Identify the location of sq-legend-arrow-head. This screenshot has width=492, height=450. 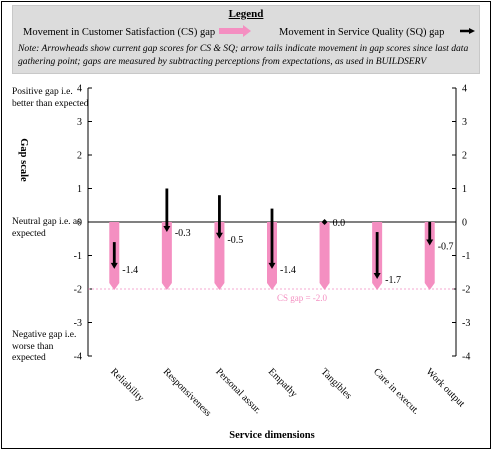
(472, 31).